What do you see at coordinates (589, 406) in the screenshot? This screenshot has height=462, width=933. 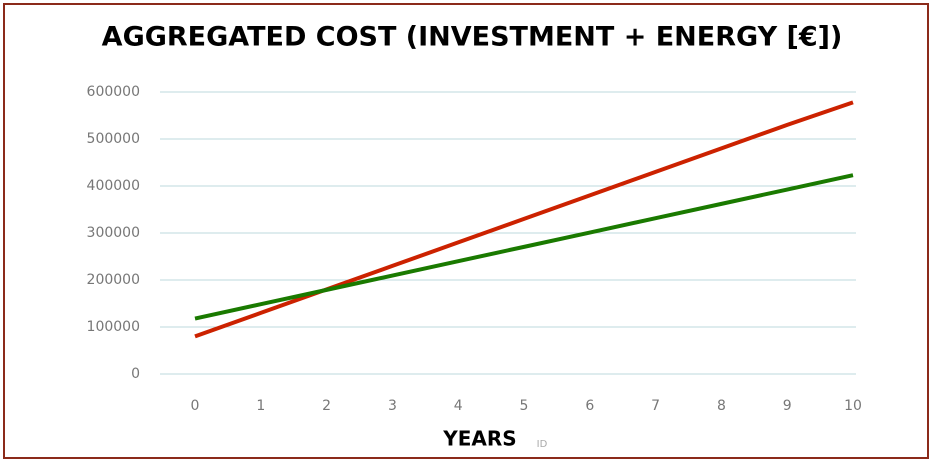 I see `x-tick-label: 6` at bounding box center [589, 406].